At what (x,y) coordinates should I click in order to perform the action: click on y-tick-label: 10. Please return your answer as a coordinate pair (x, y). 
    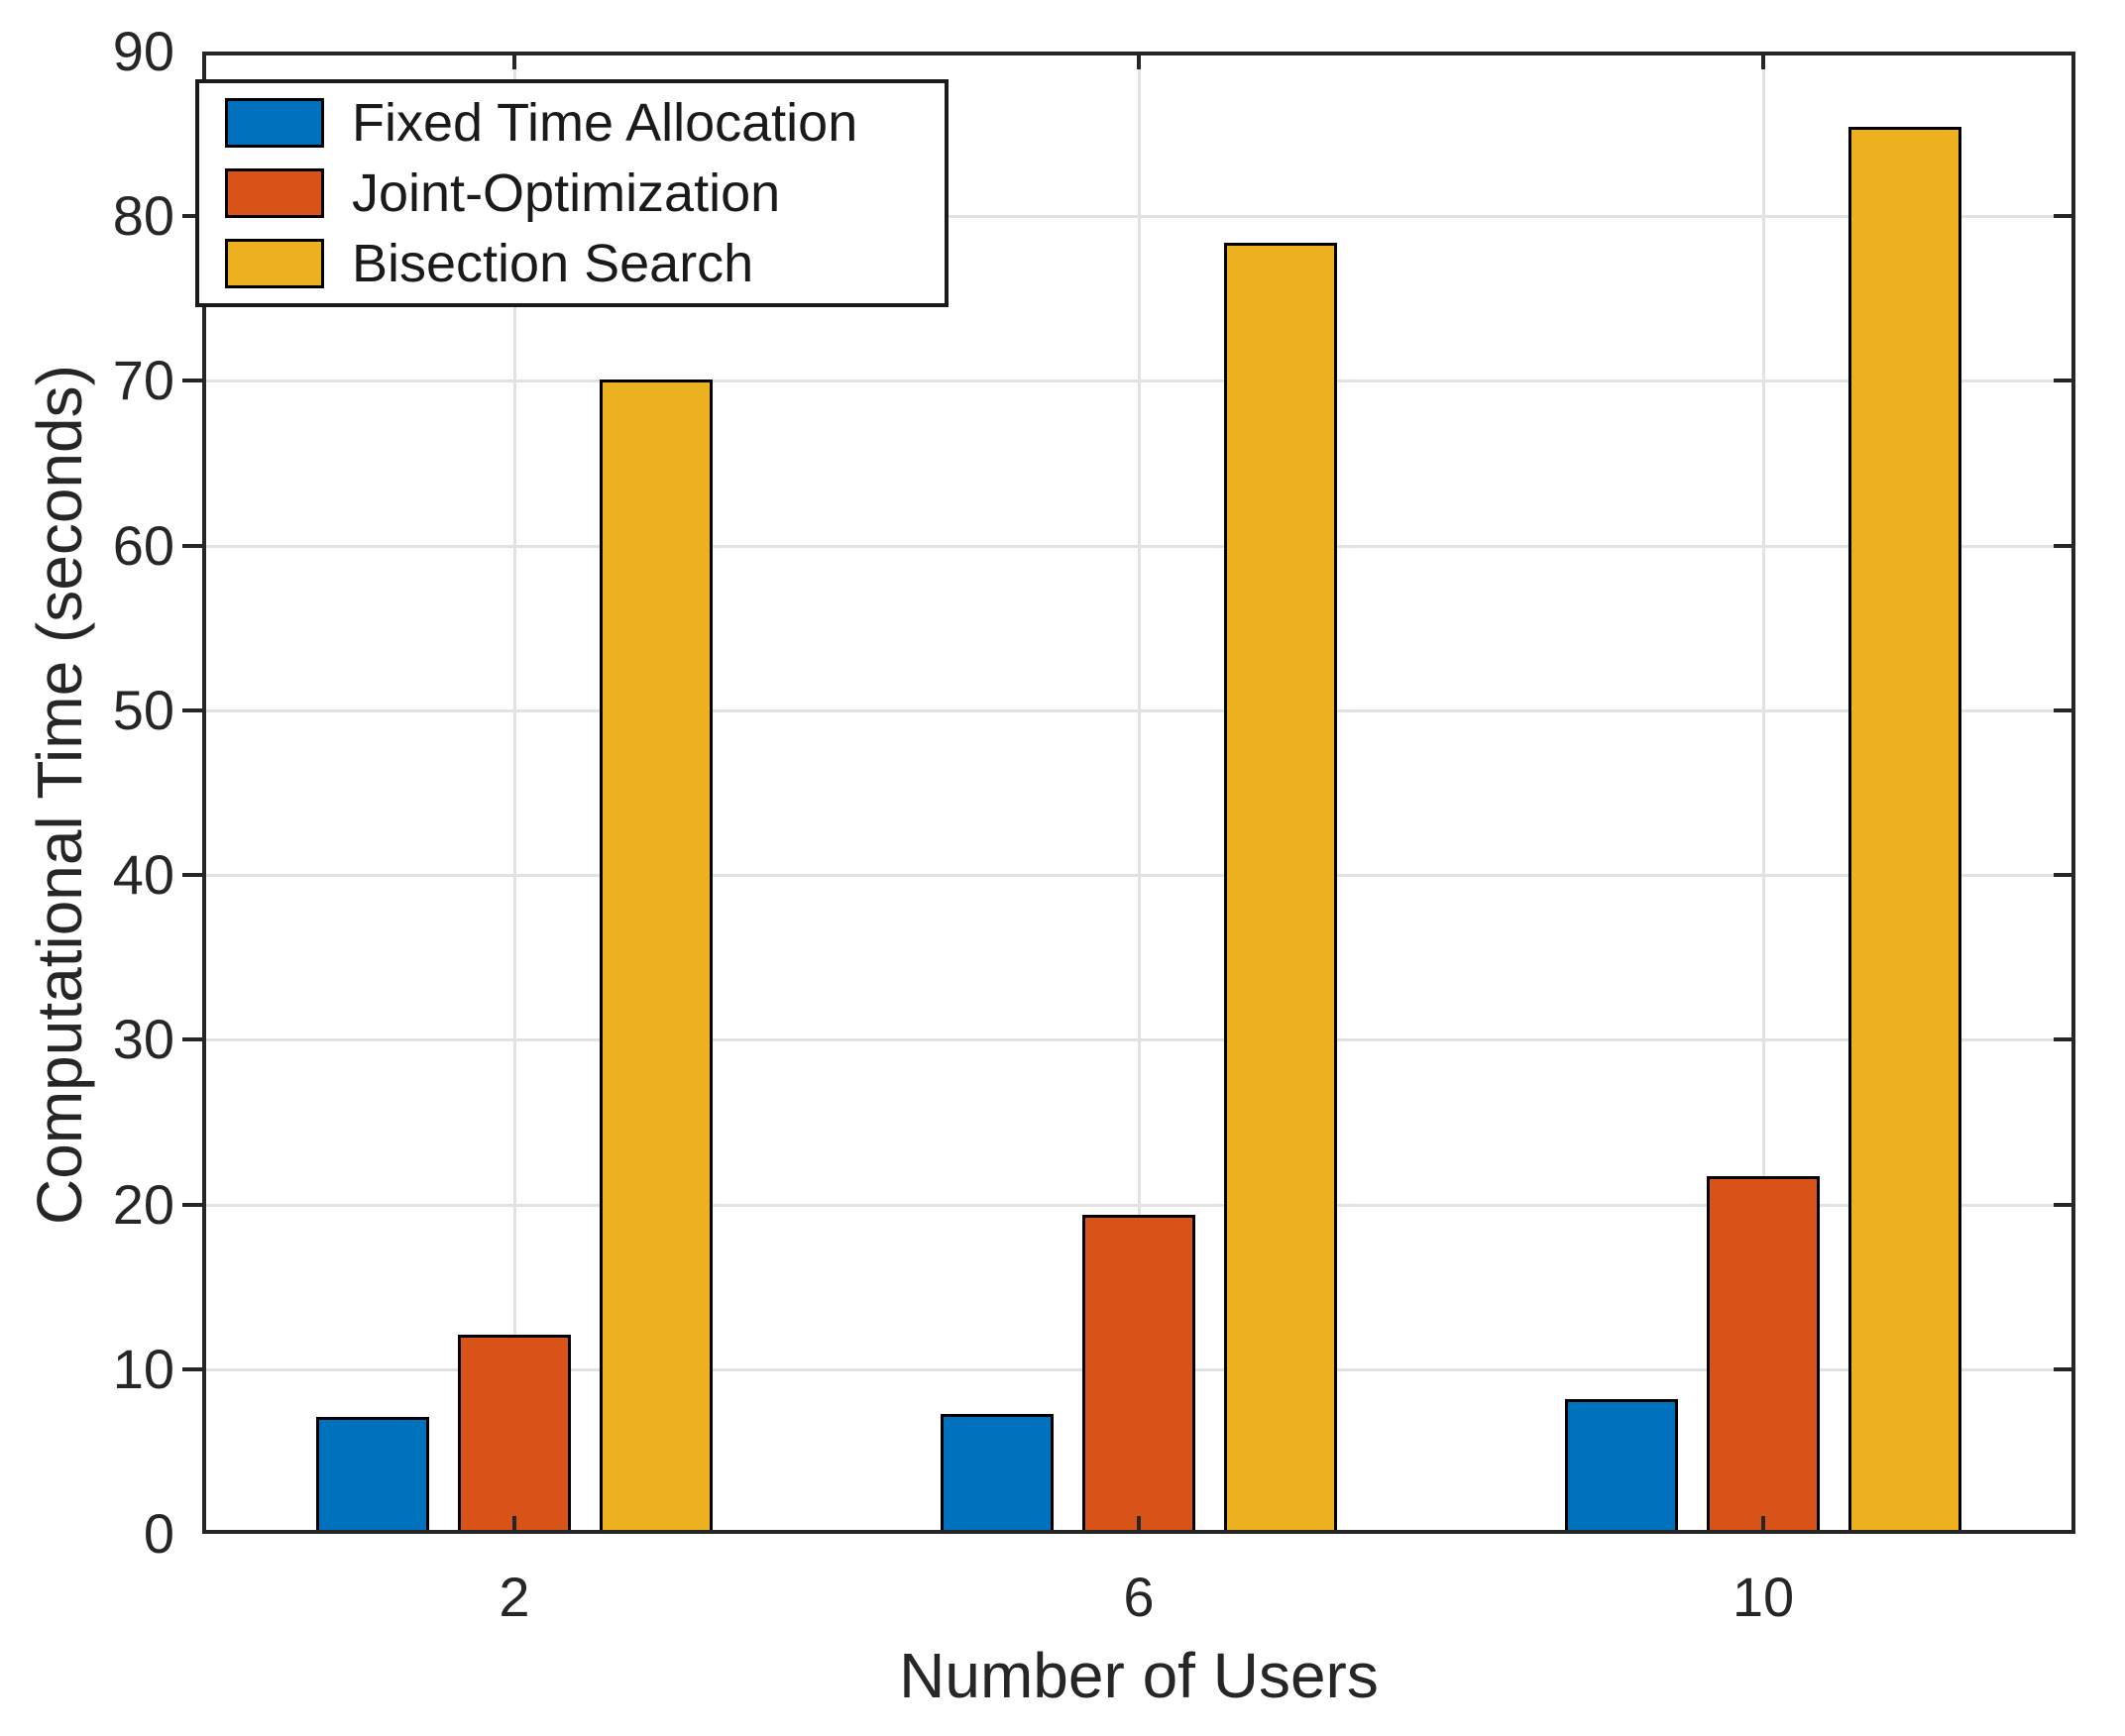
    Looking at the image, I should click on (143, 1368).